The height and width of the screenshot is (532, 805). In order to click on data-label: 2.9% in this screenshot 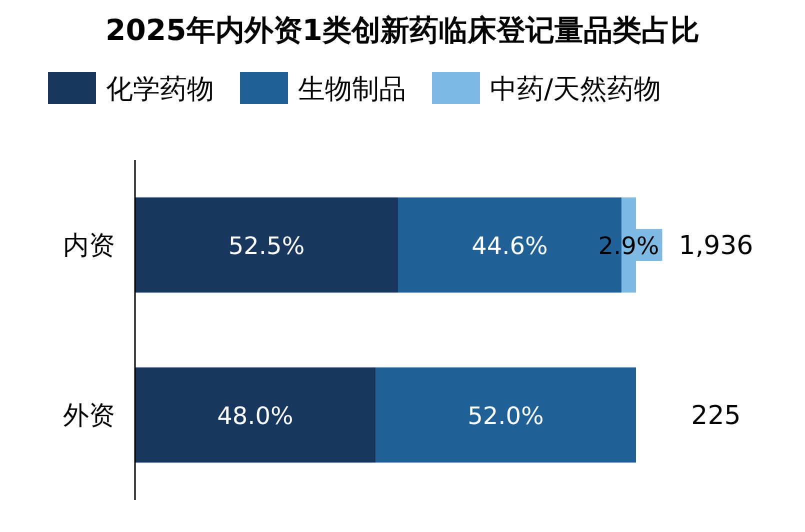, I will do `click(629, 246)`.